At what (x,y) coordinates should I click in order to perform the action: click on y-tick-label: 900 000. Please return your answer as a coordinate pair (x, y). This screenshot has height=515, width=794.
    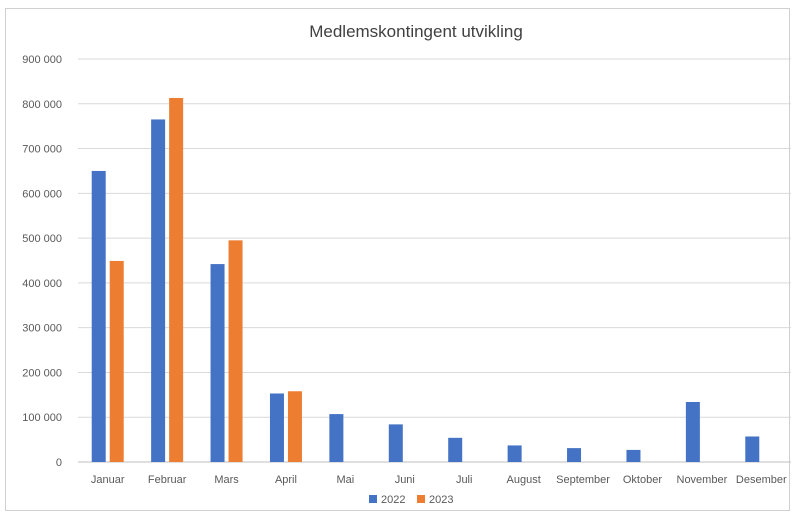
    Looking at the image, I should click on (42, 60).